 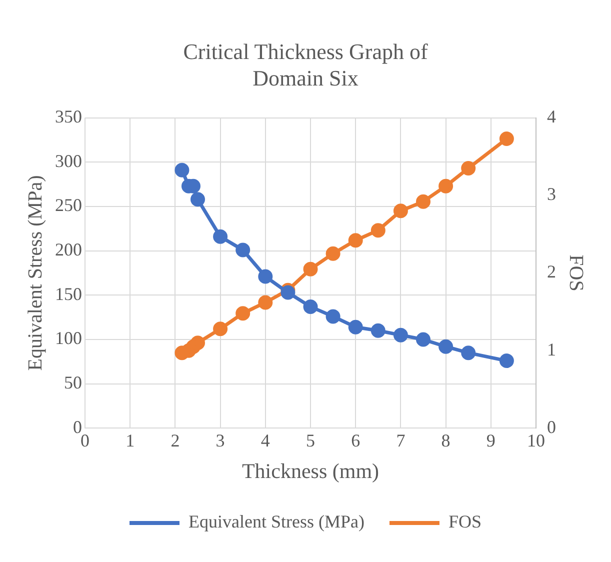 What do you see at coordinates (265, 440) in the screenshot?
I see `x-tick-label: 4` at bounding box center [265, 440].